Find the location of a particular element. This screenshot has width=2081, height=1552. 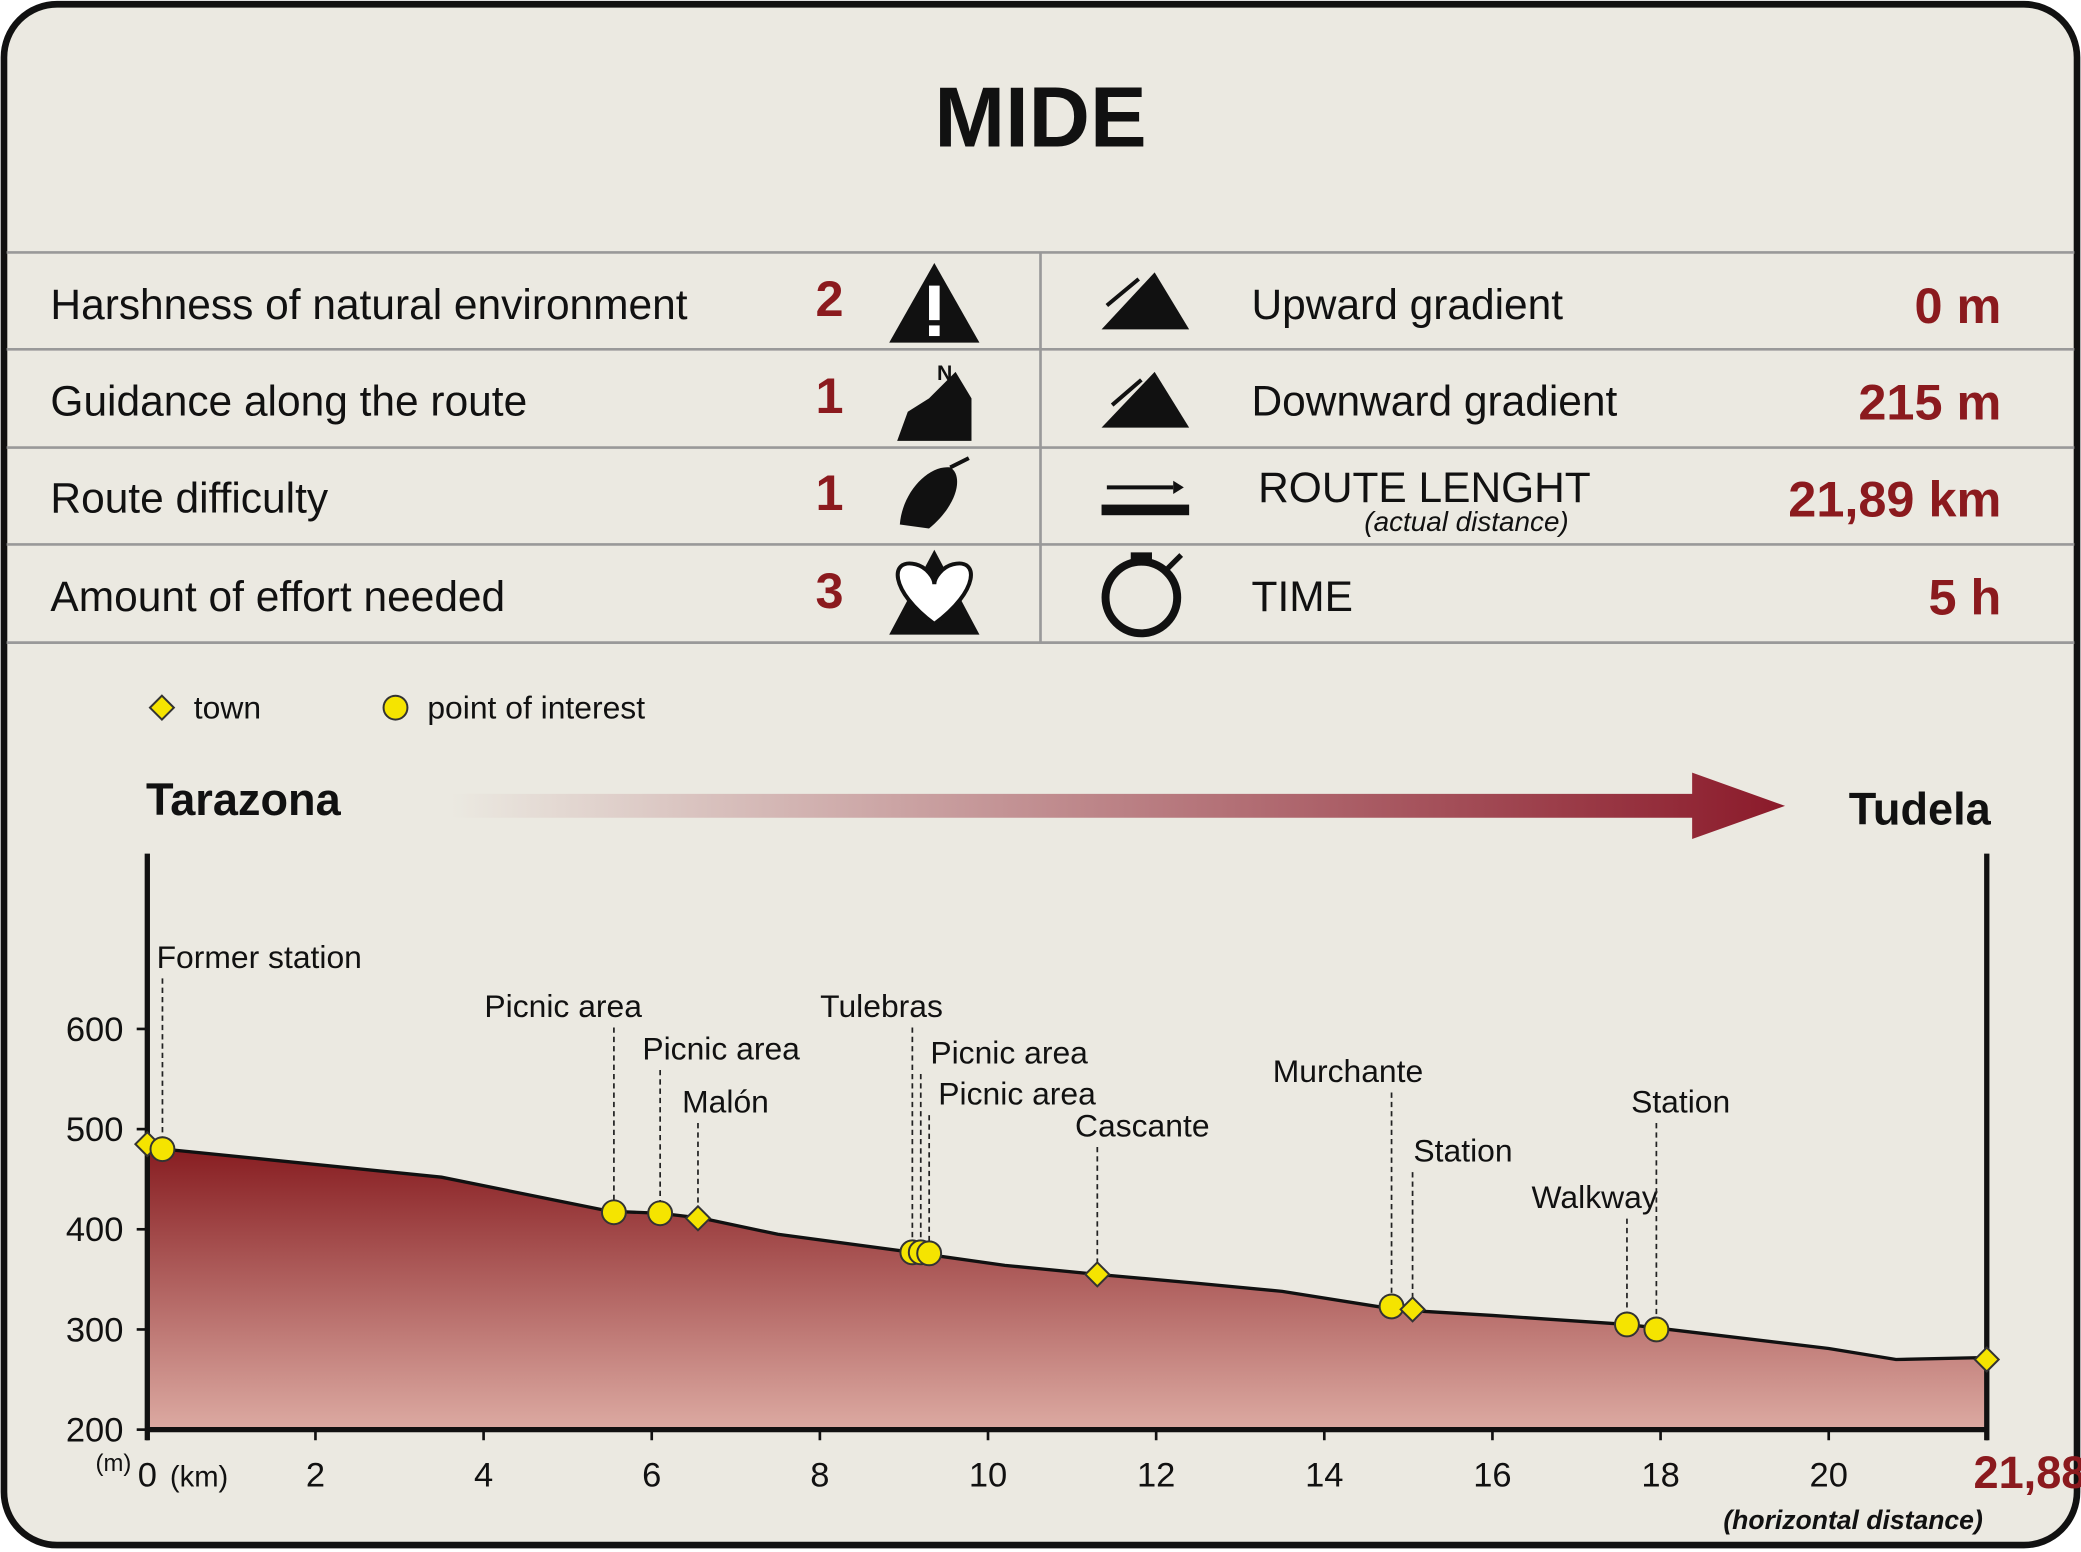

x-tick-label: 18 is located at coordinates (1660, 1476).